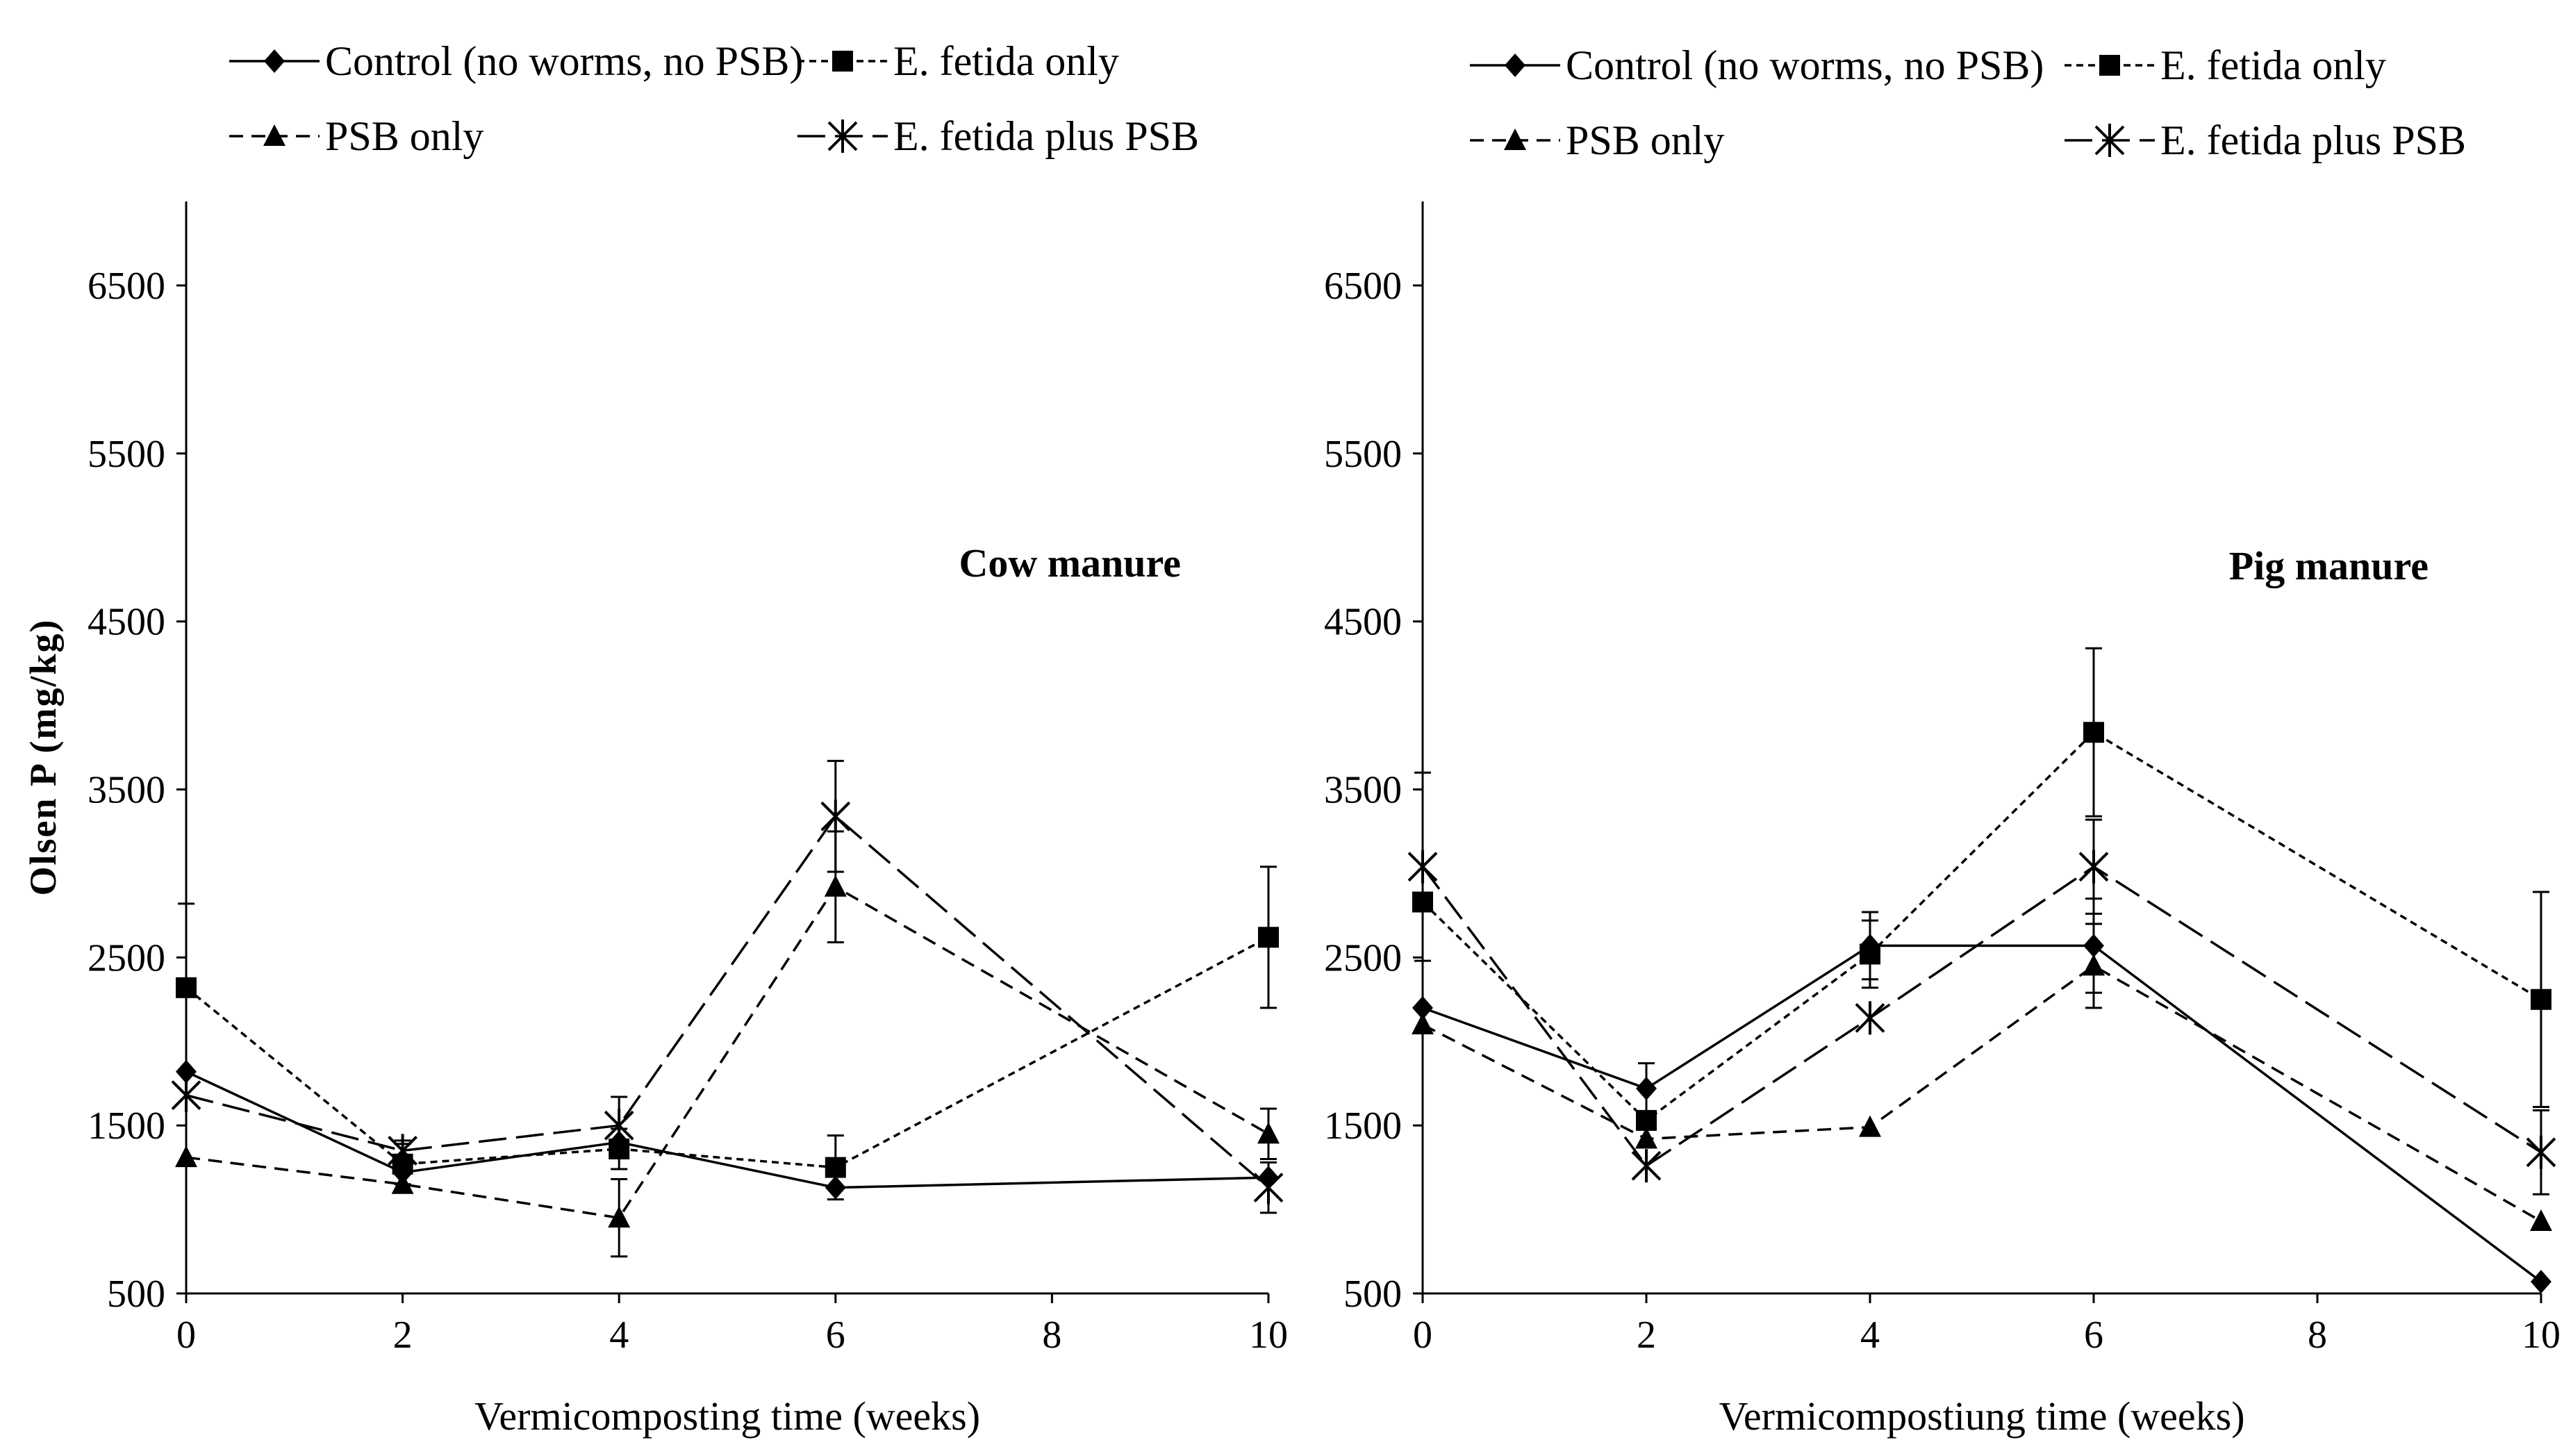 Image resolution: width=2573 pixels, height=1456 pixels. I want to click on x-axis-title: Vermicomposting time (weeks), so click(727, 1416).